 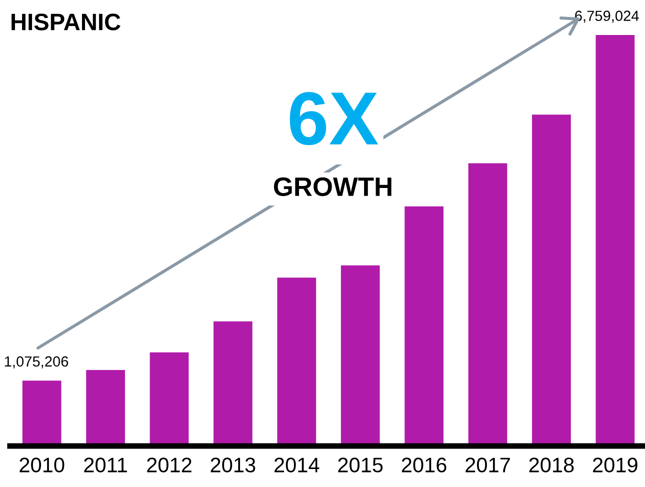 I want to click on annotation: 6X, so click(x=334, y=119).